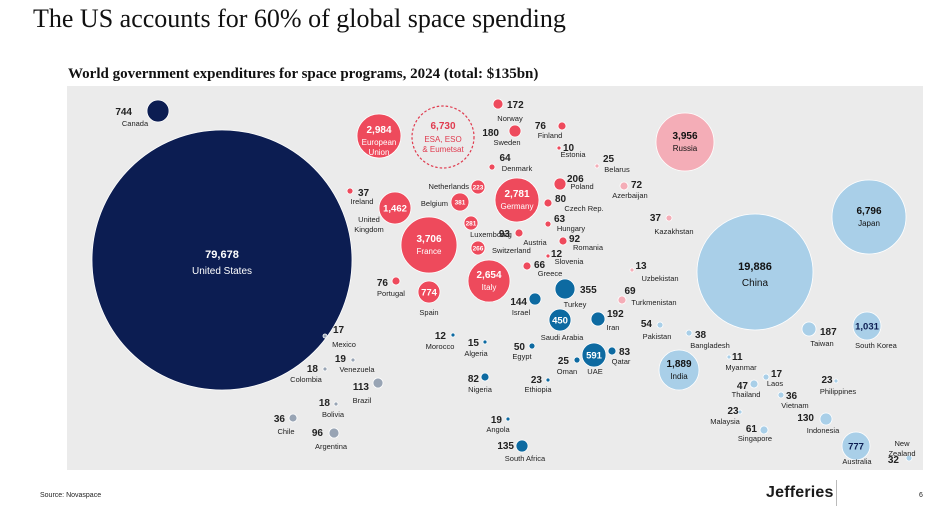 This screenshot has width=940, height=515. Describe the element at coordinates (588, 247) in the screenshot. I see `country-label-romania: Romania` at that location.